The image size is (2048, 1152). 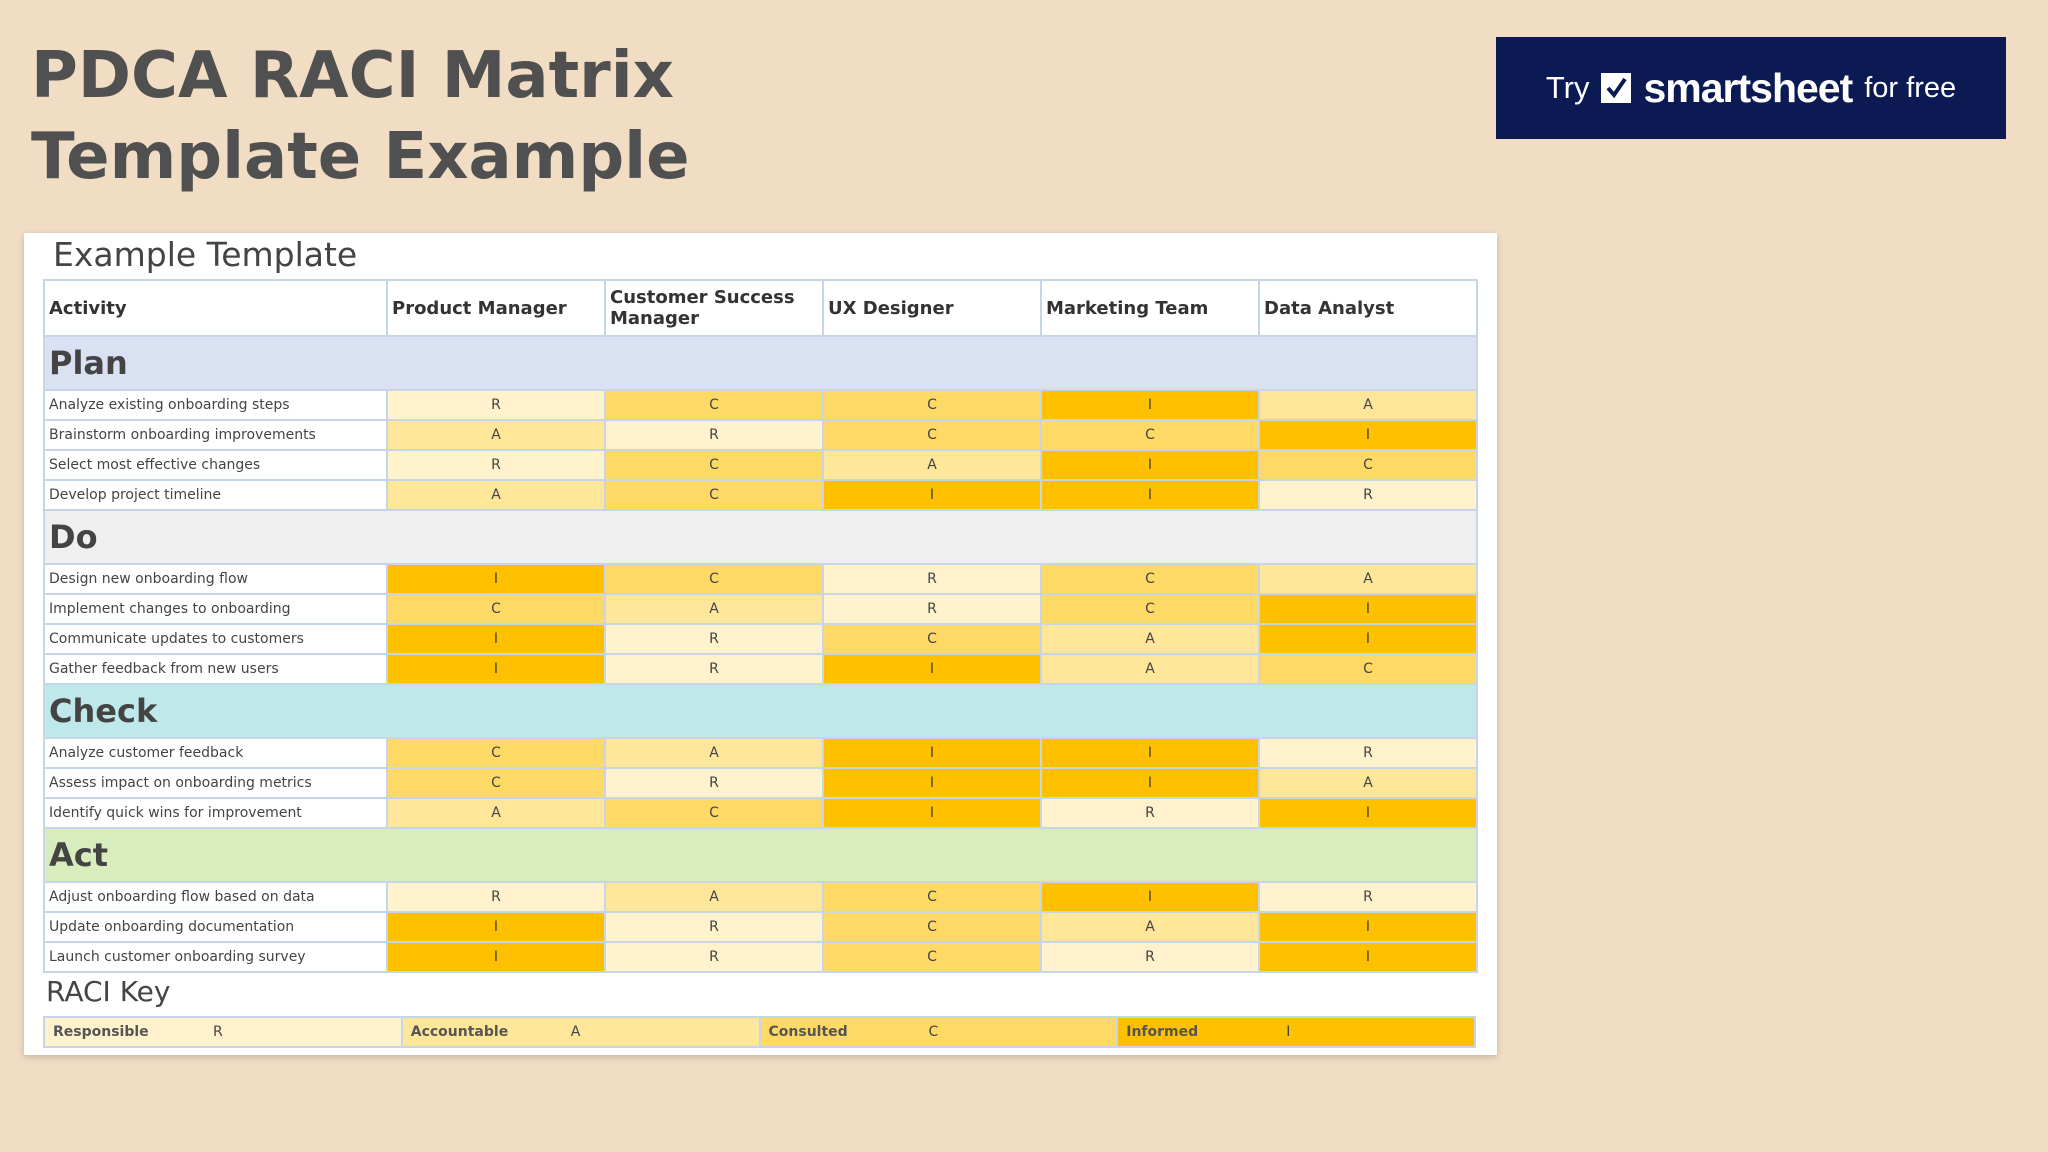 I want to click on activity-cell: Analyze existing onboarding steps, so click(x=215, y=405).